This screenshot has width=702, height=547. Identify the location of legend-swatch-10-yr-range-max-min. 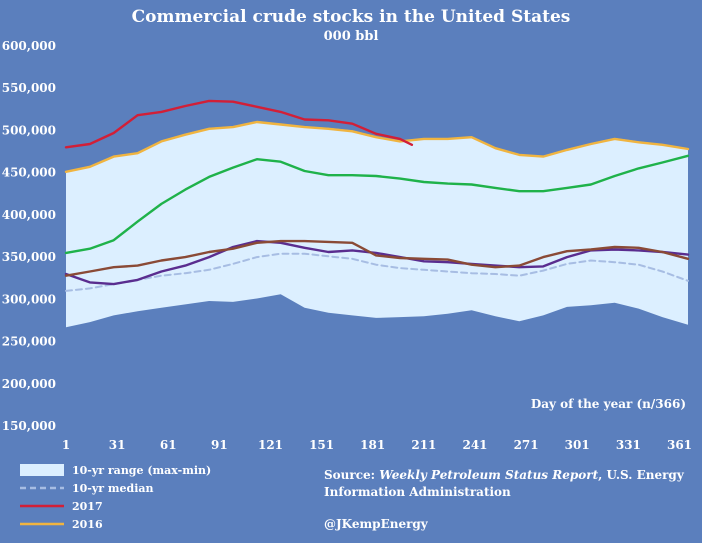
(42, 470).